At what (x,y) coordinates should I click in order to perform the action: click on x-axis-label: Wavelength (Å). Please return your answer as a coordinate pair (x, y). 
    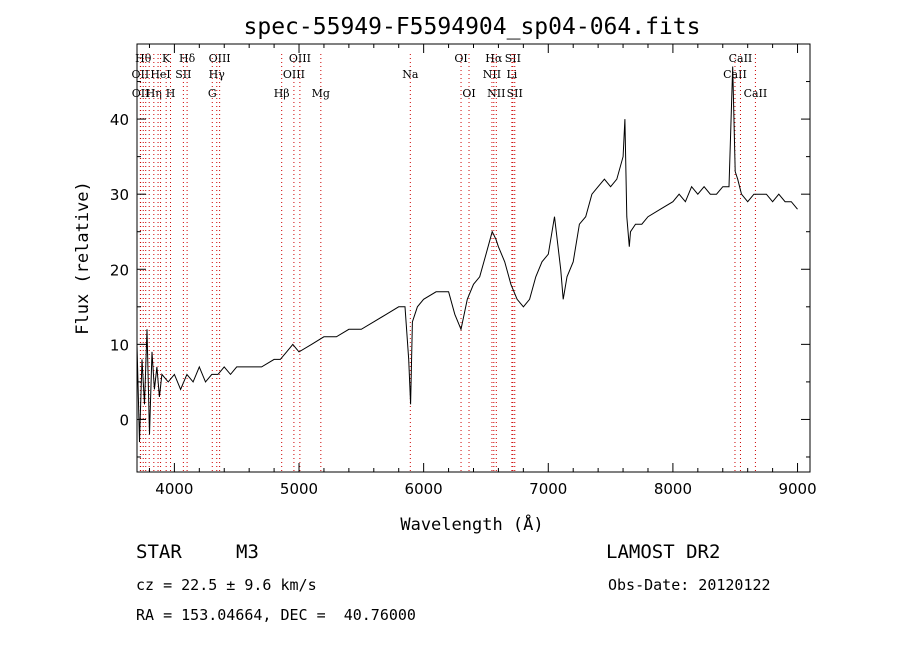
    Looking at the image, I should click on (471, 524).